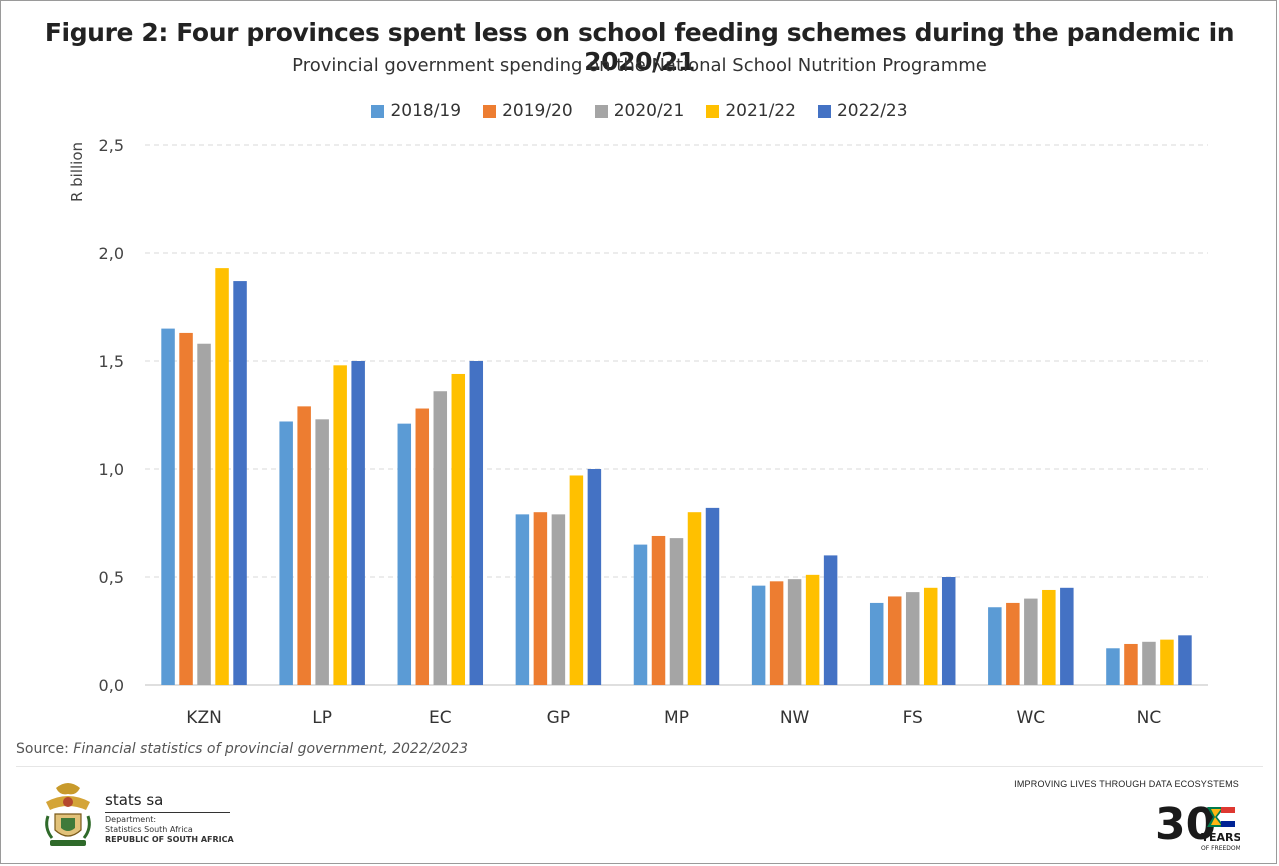 Image resolution: width=1279 pixels, height=866 pixels. I want to click on legend-label: 2021/22, so click(760, 111).